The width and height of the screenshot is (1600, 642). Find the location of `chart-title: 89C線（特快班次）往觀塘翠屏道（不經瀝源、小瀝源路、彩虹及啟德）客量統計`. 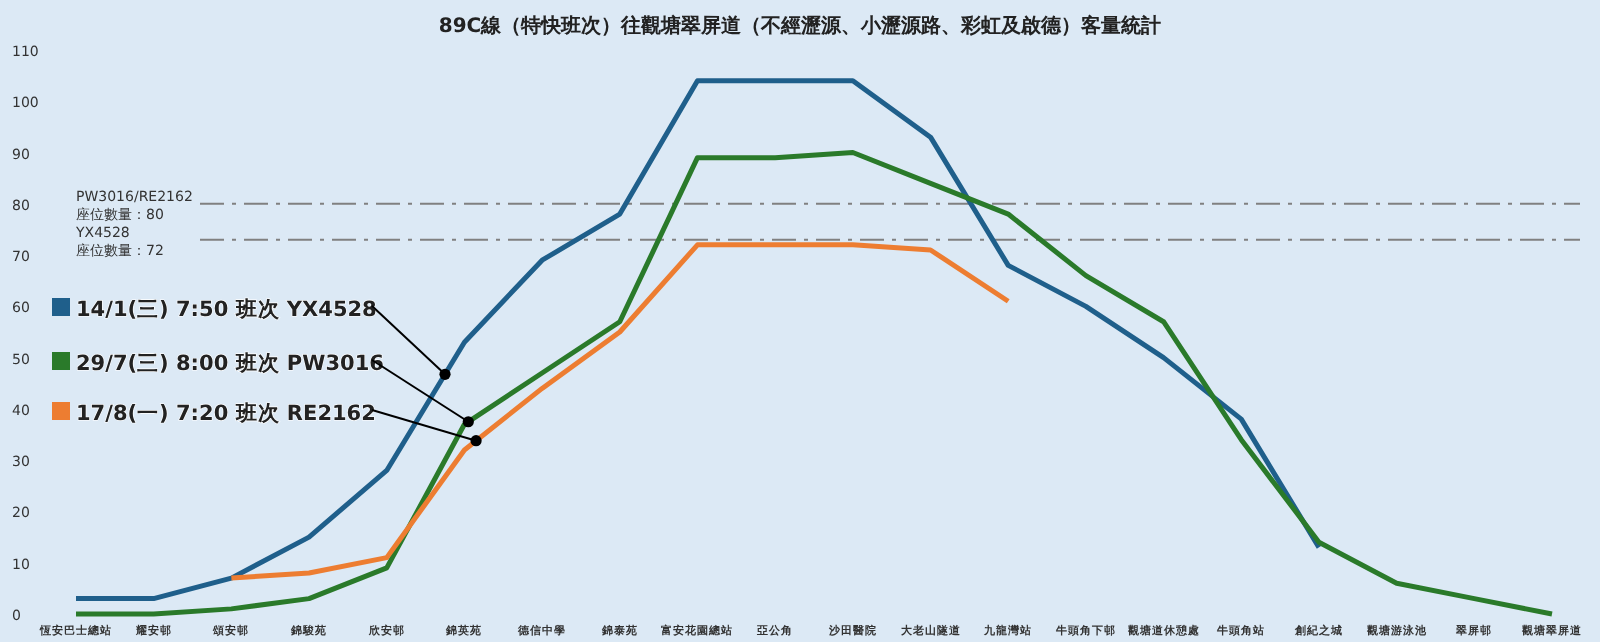

chart-title: 89C線（特快班次）往觀塘翠屏道（不經瀝源、小瀝源路、彩虹及啟德）客量統計 is located at coordinates (800, 26).